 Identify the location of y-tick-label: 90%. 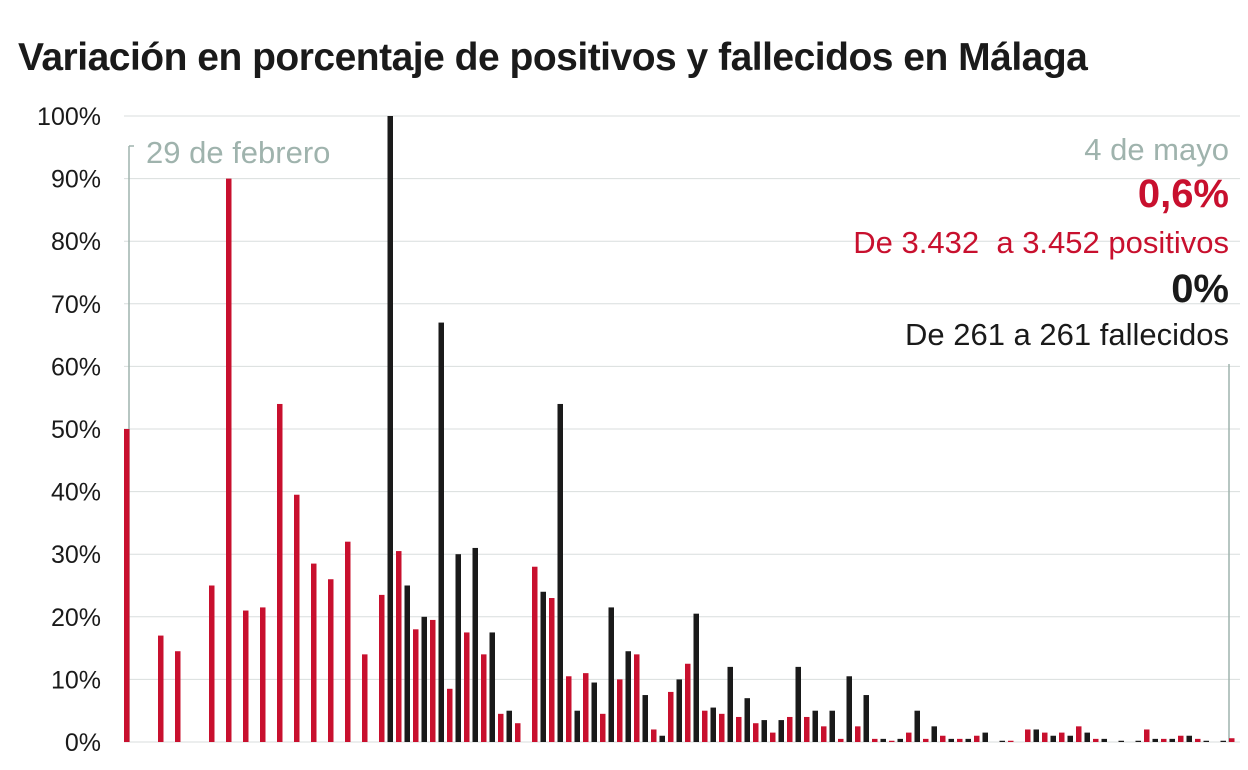
(76, 180).